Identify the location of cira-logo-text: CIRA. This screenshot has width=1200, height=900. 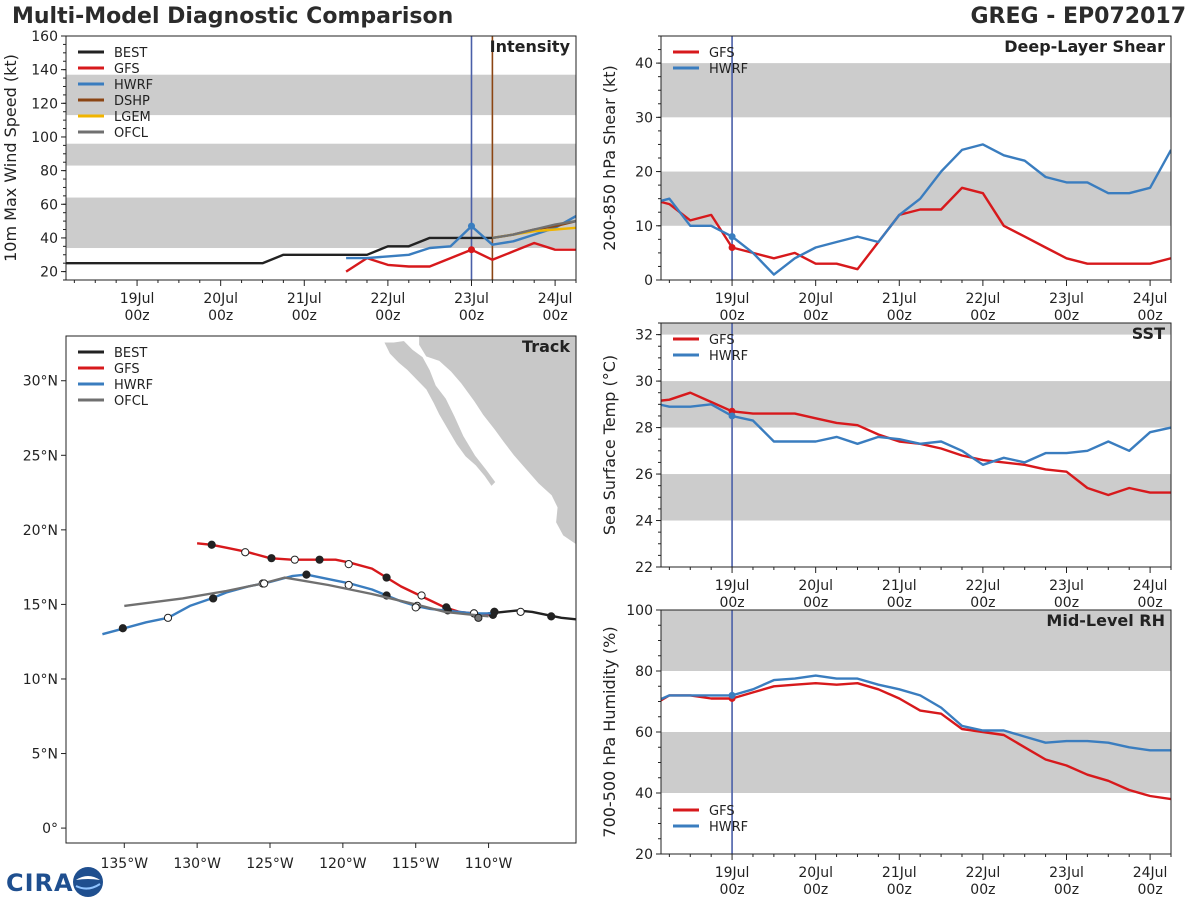
(40, 883).